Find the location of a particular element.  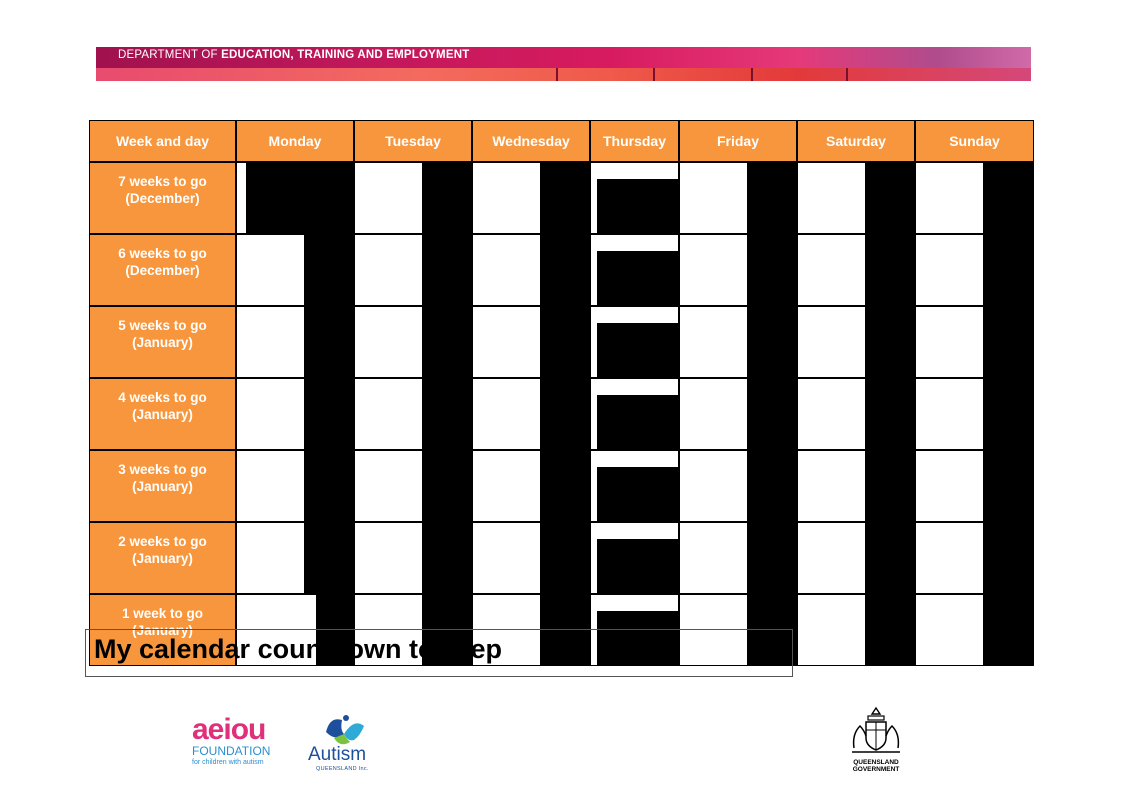

page-title: My calendar countdown to Prep is located at coordinates (298, 649).